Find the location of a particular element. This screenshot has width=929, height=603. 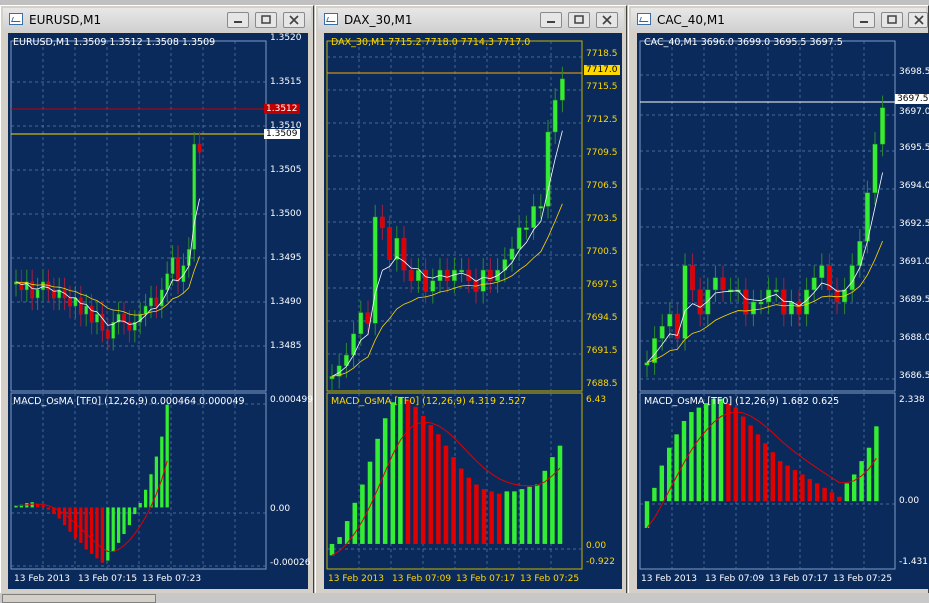

indicator-panel-frame is located at coordinates (454, 481).